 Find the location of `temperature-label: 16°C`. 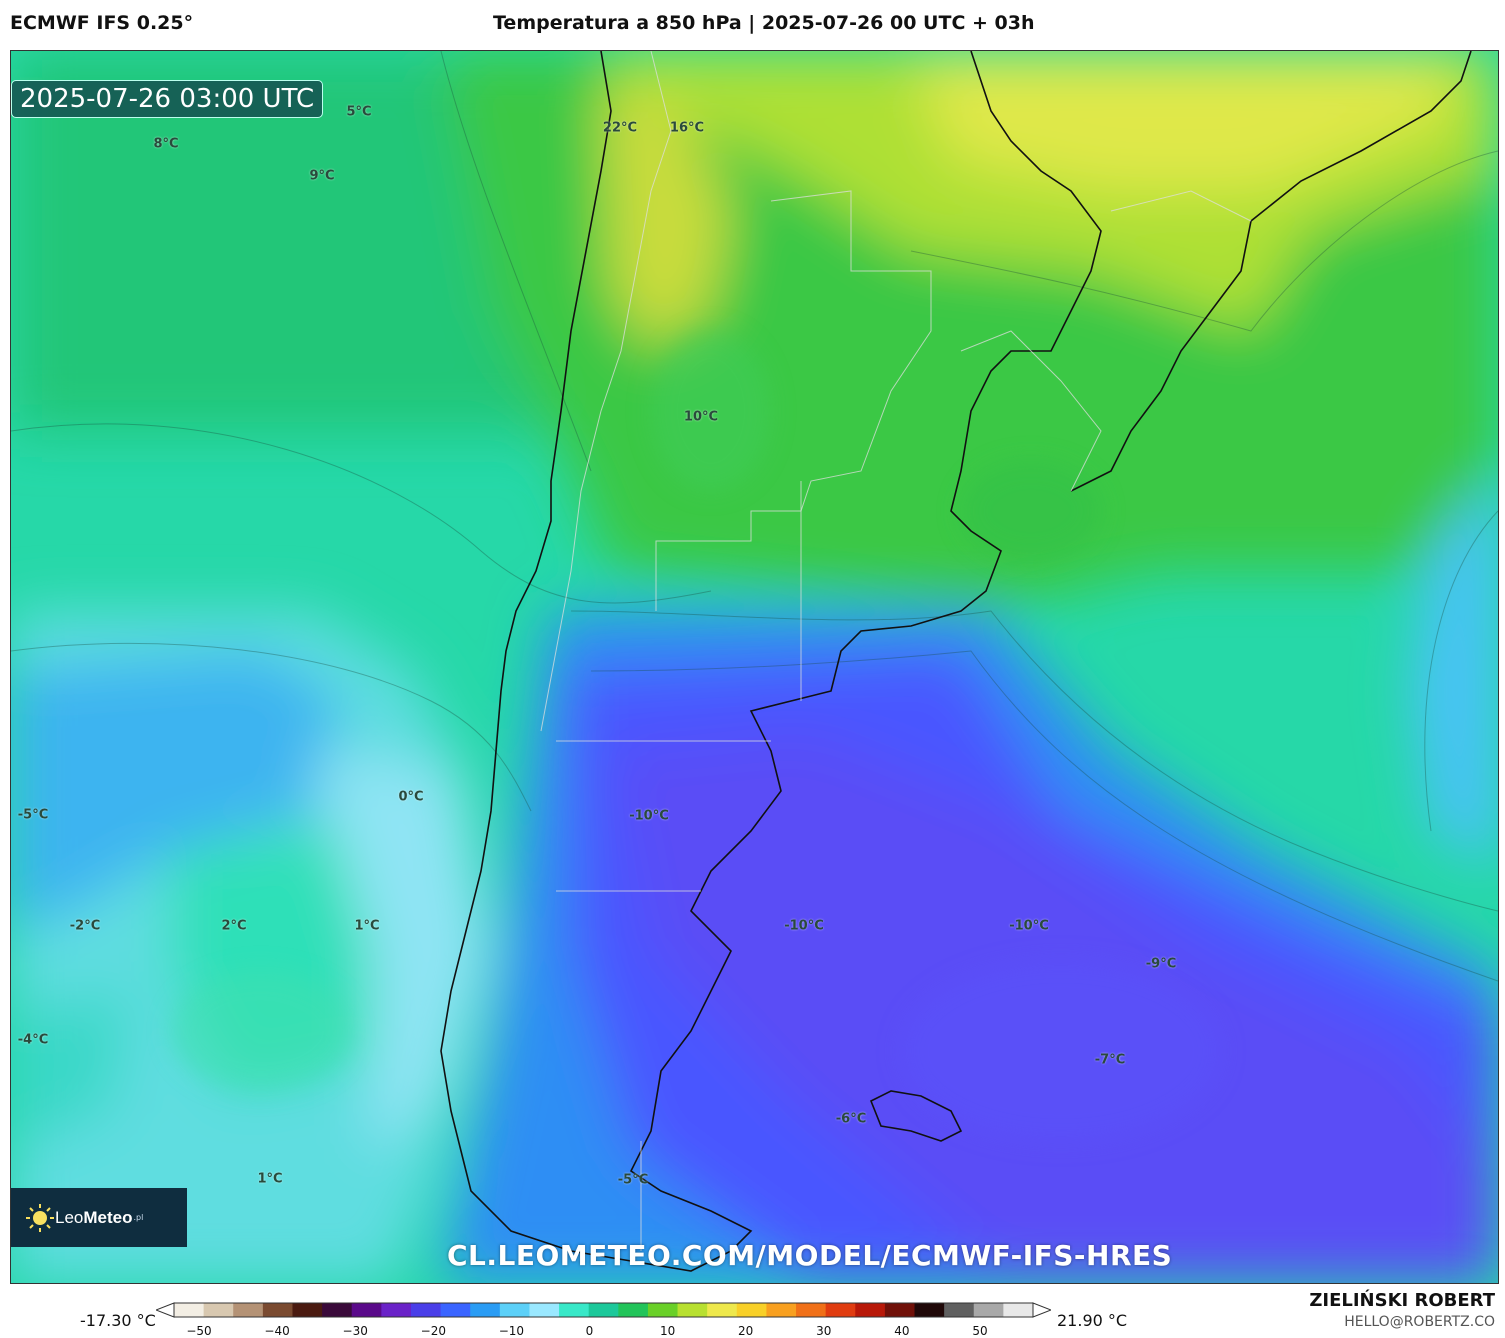

temperature-label: 16°C is located at coordinates (687, 128).